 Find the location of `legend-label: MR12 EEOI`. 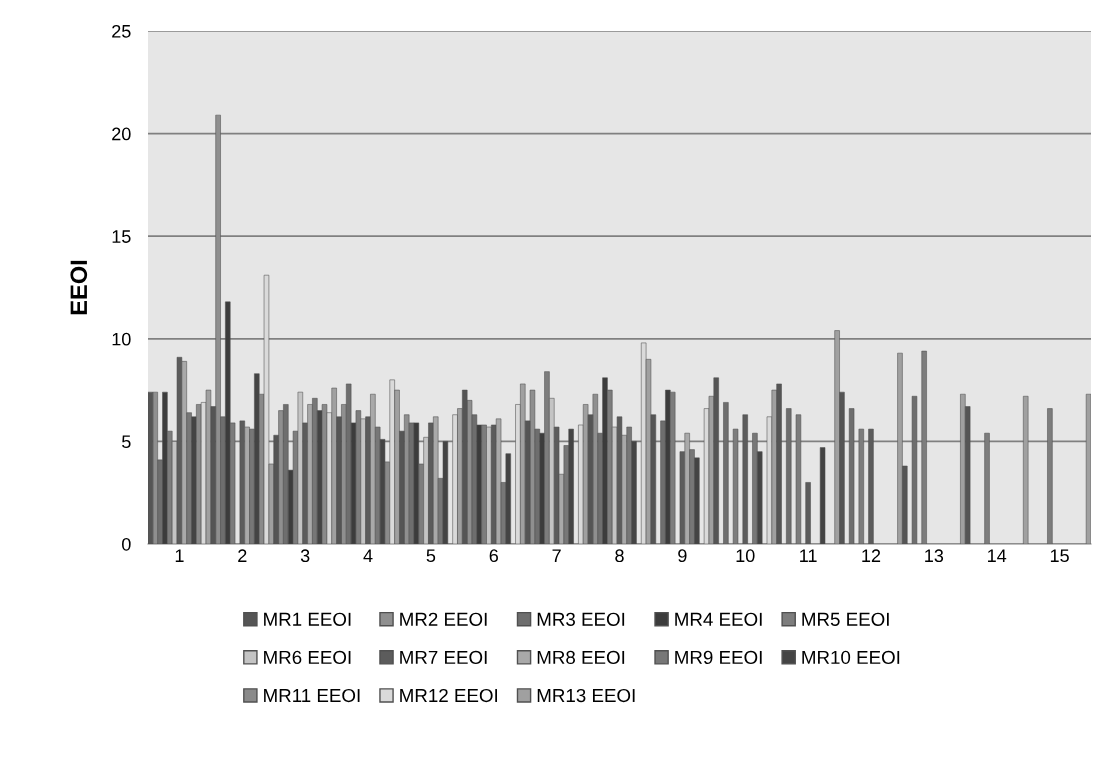

legend-label: MR12 EEOI is located at coordinates (449, 695).